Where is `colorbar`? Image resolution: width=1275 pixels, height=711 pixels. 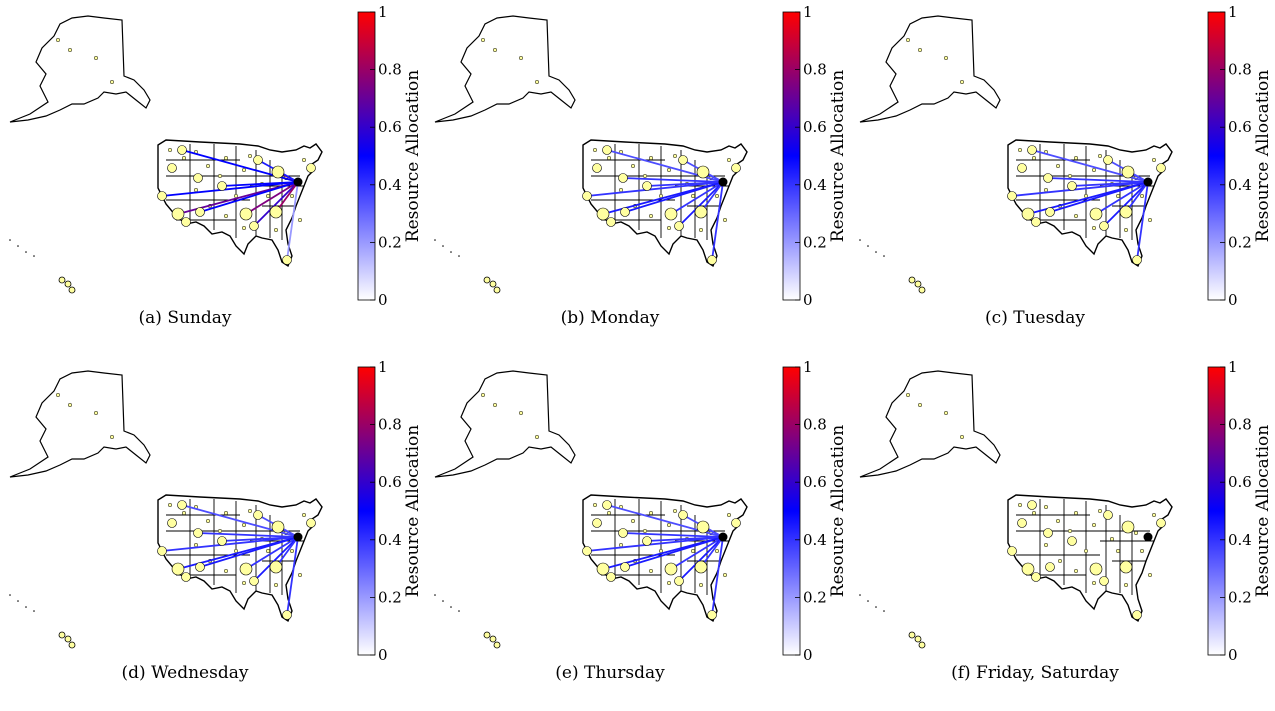
colorbar is located at coordinates (1216, 511).